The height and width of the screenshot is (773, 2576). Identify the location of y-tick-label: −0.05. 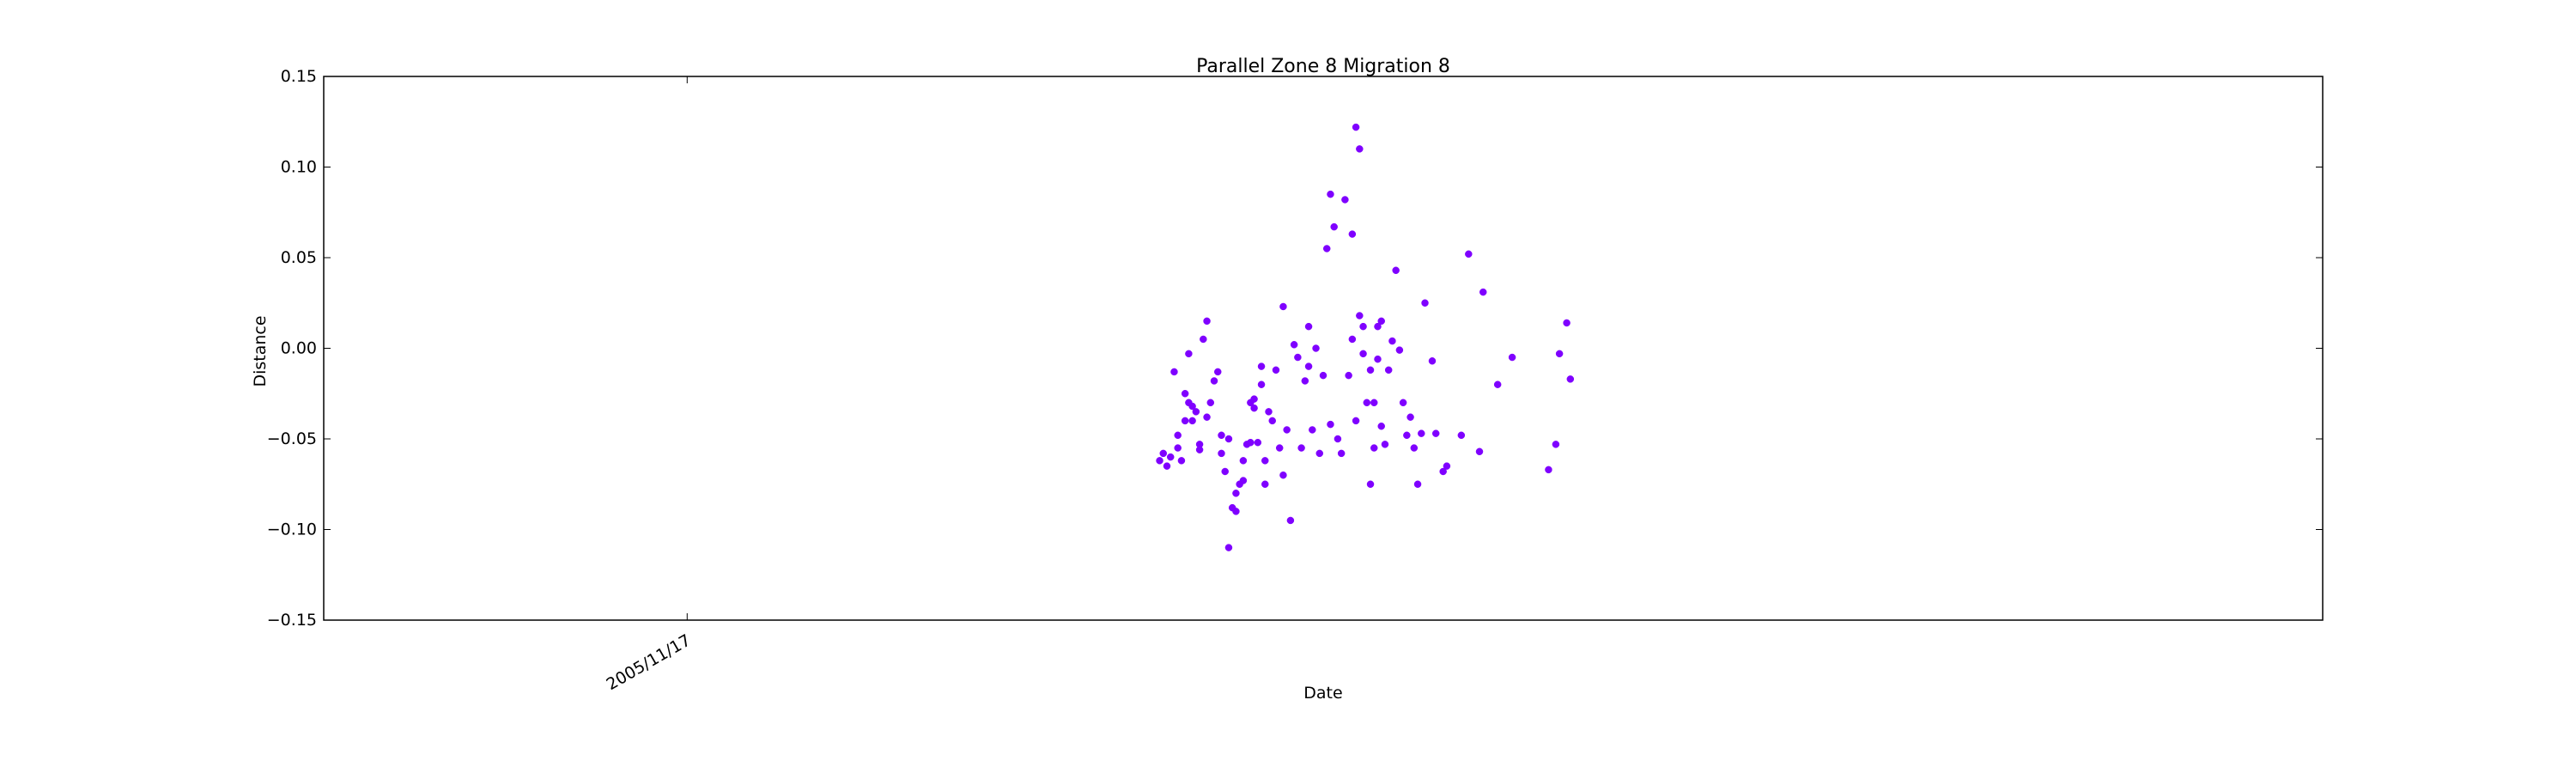
(292, 438).